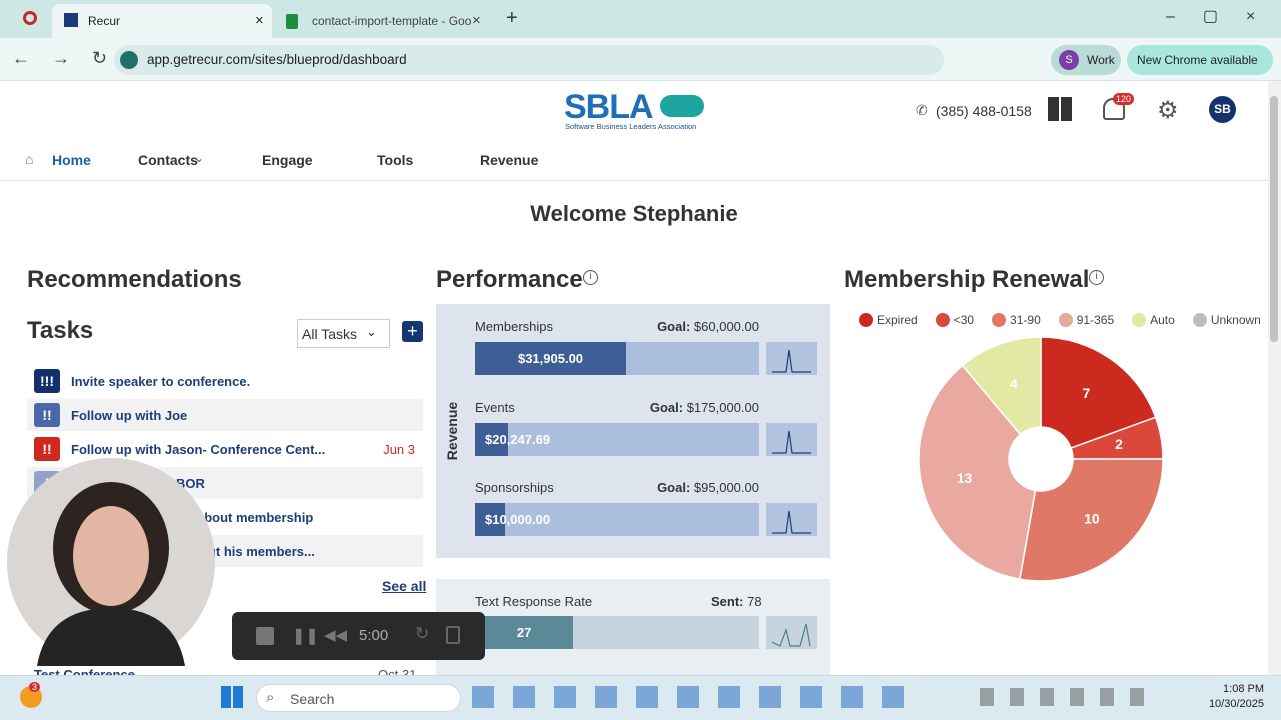 This screenshot has height=720, width=1281. Describe the element at coordinates (514, 487) in the screenshot. I see `metric-name: Sponsorships` at that location.